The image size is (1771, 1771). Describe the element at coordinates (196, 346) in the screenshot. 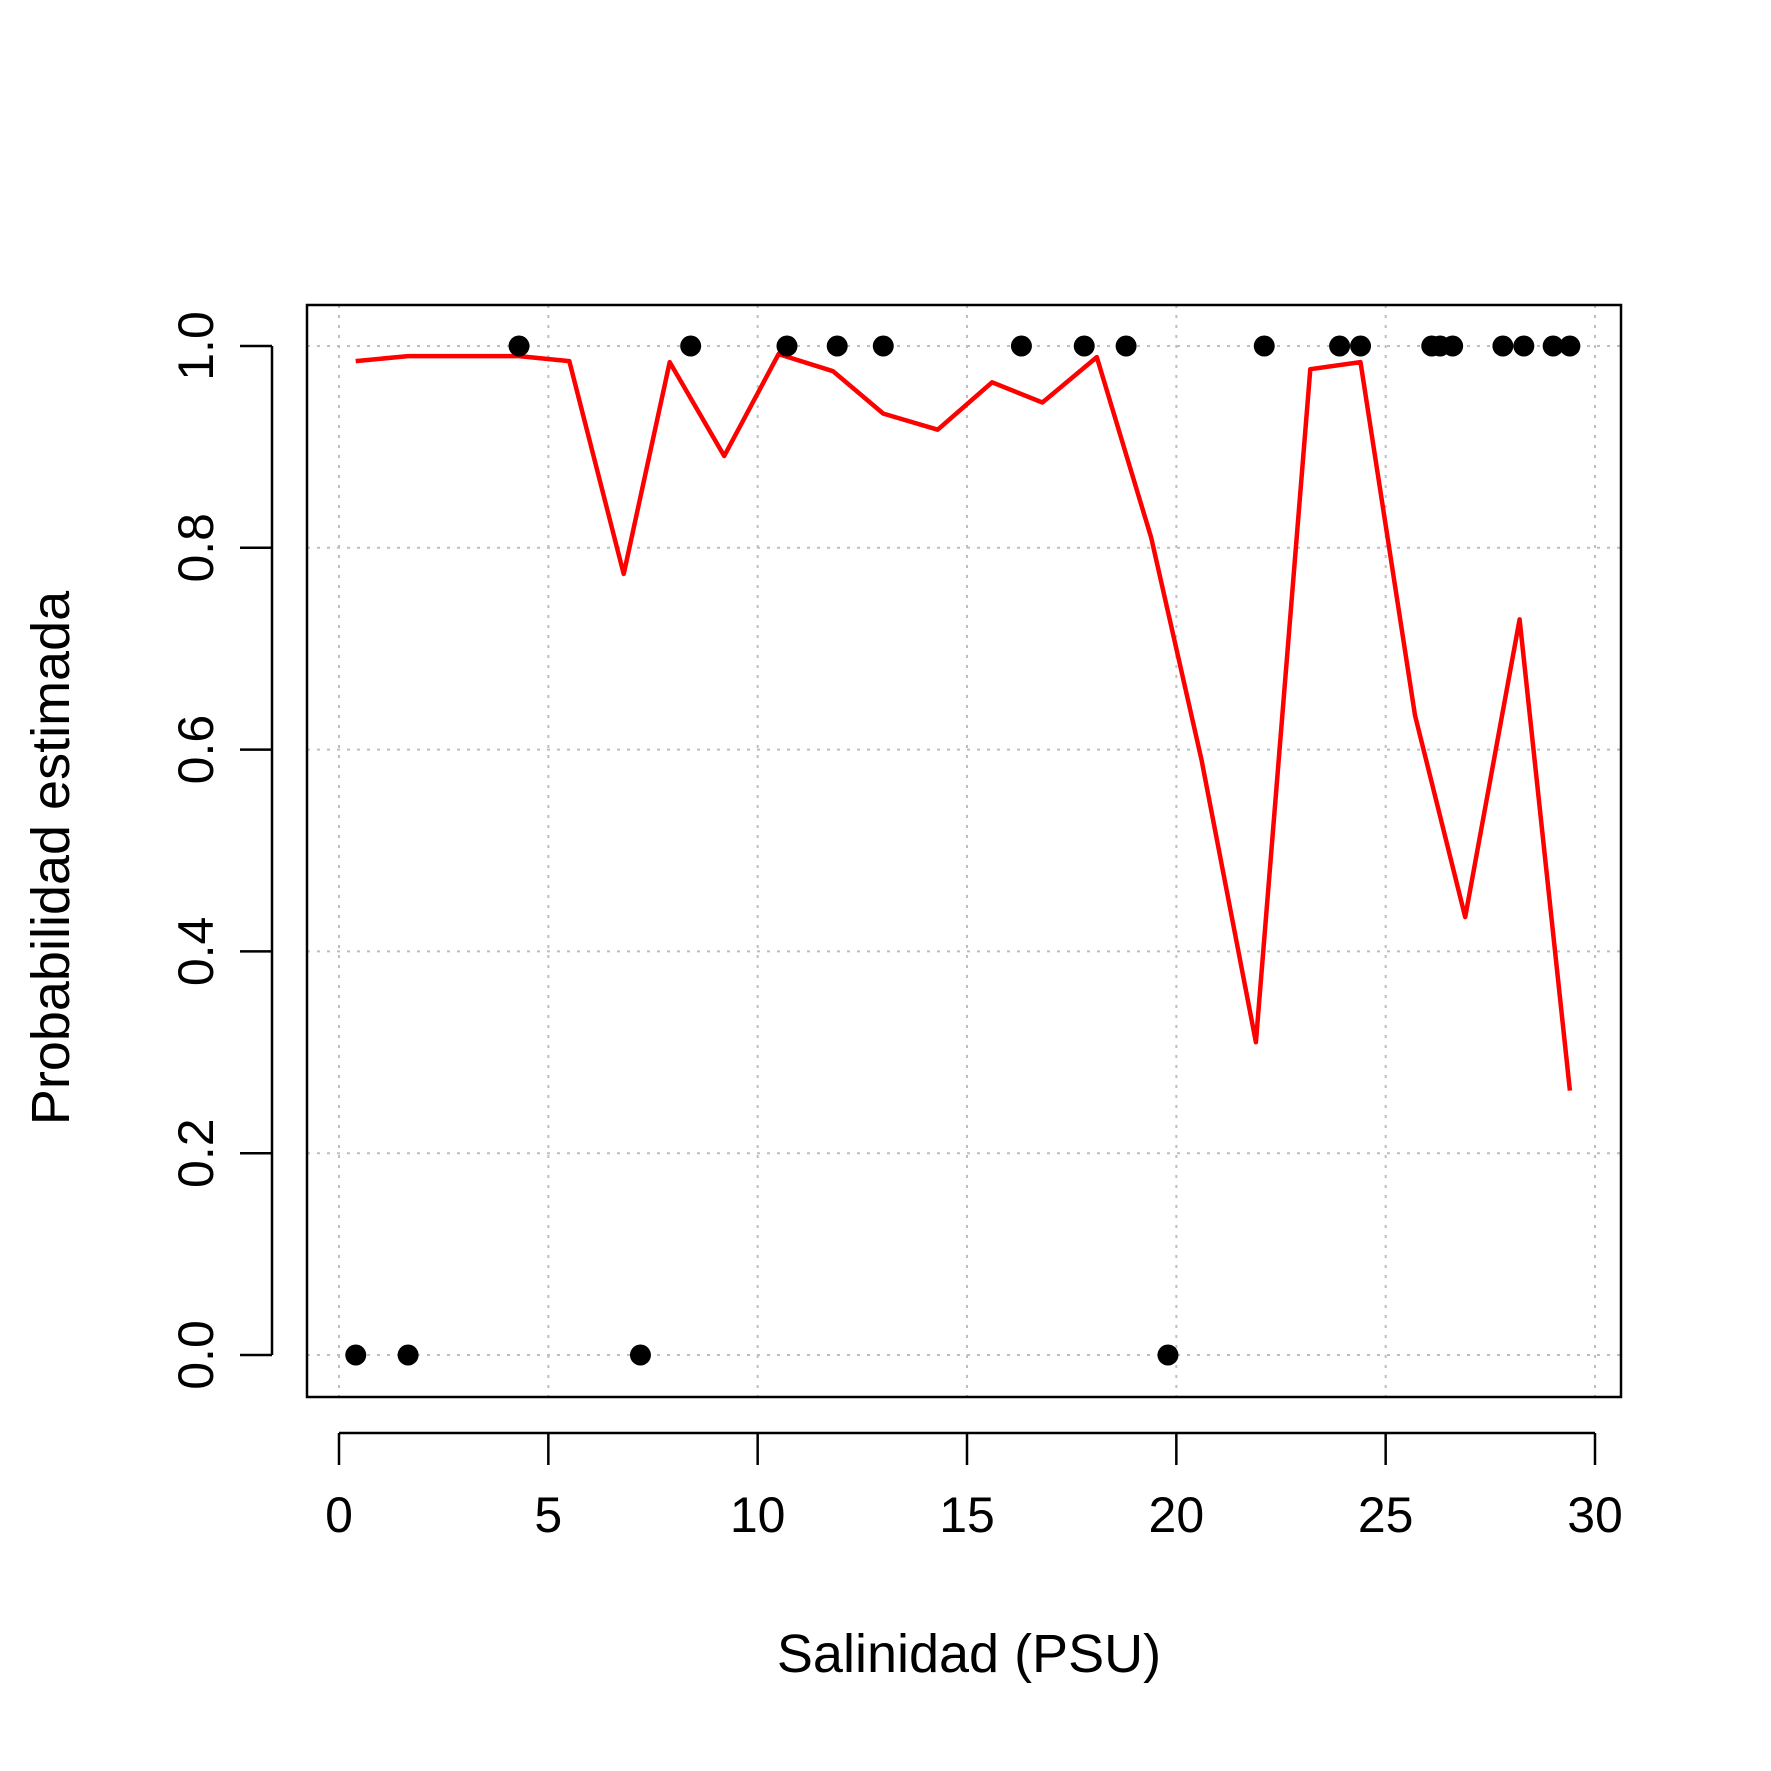

I see `y-tick-label-5: 1.0` at that location.